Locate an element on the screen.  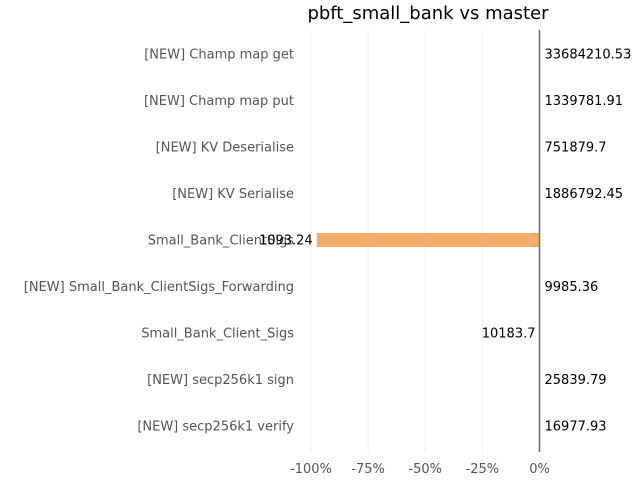
category-label: [NEW] Small_Bank_ClientSigs_Forwarding is located at coordinates (159, 287).